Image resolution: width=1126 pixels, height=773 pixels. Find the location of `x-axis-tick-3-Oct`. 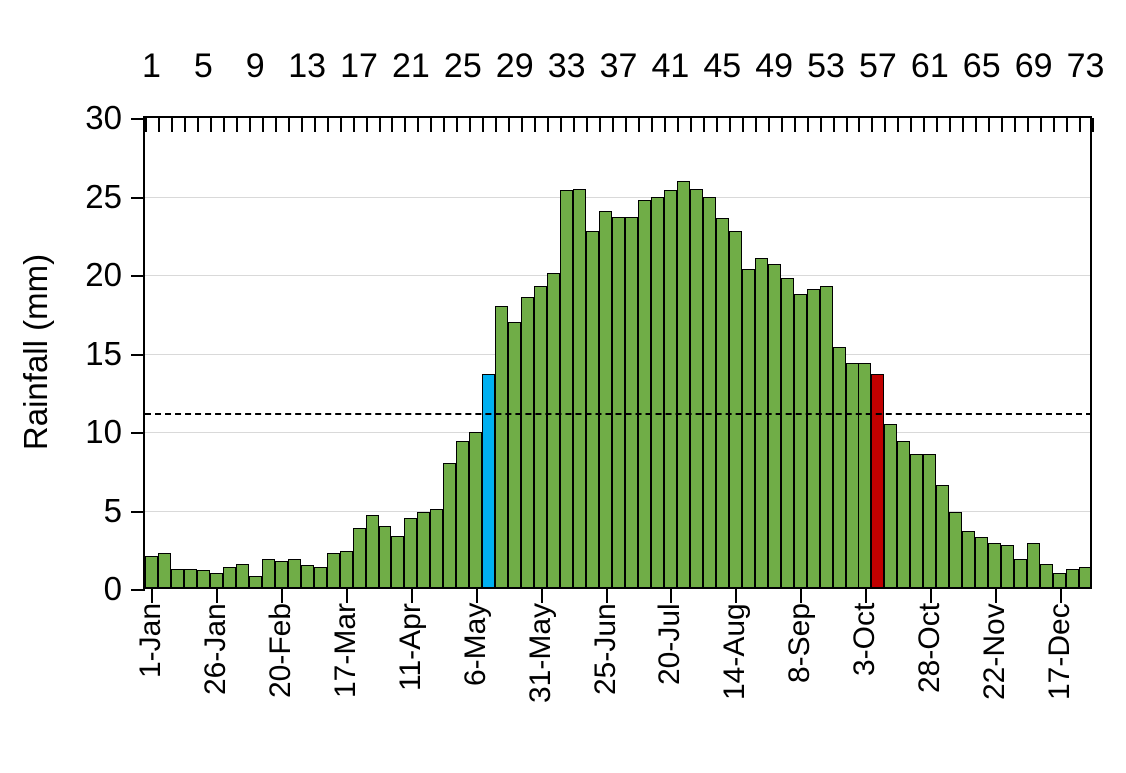

x-axis-tick-3-Oct is located at coordinates (865, 596).